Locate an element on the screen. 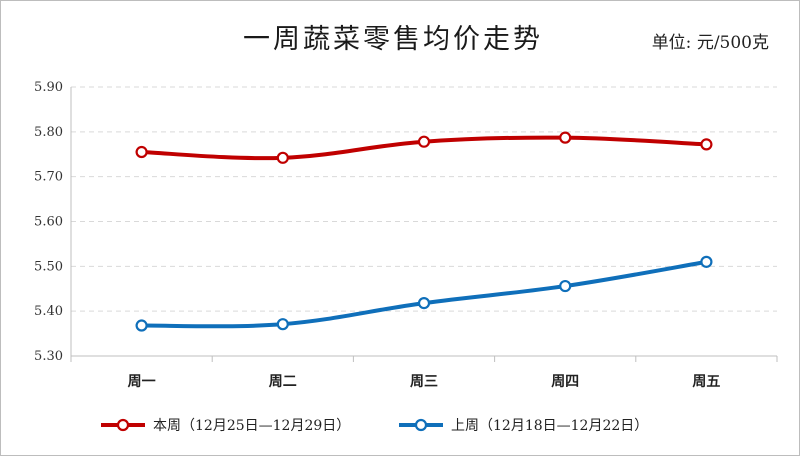  y-tick-label: 5.30 is located at coordinates (48, 356).